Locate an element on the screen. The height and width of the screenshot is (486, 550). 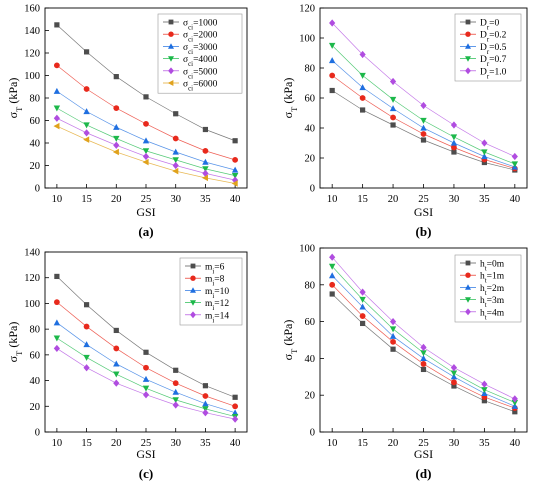
y-tick-label: 100 is located at coordinates (307, 249).